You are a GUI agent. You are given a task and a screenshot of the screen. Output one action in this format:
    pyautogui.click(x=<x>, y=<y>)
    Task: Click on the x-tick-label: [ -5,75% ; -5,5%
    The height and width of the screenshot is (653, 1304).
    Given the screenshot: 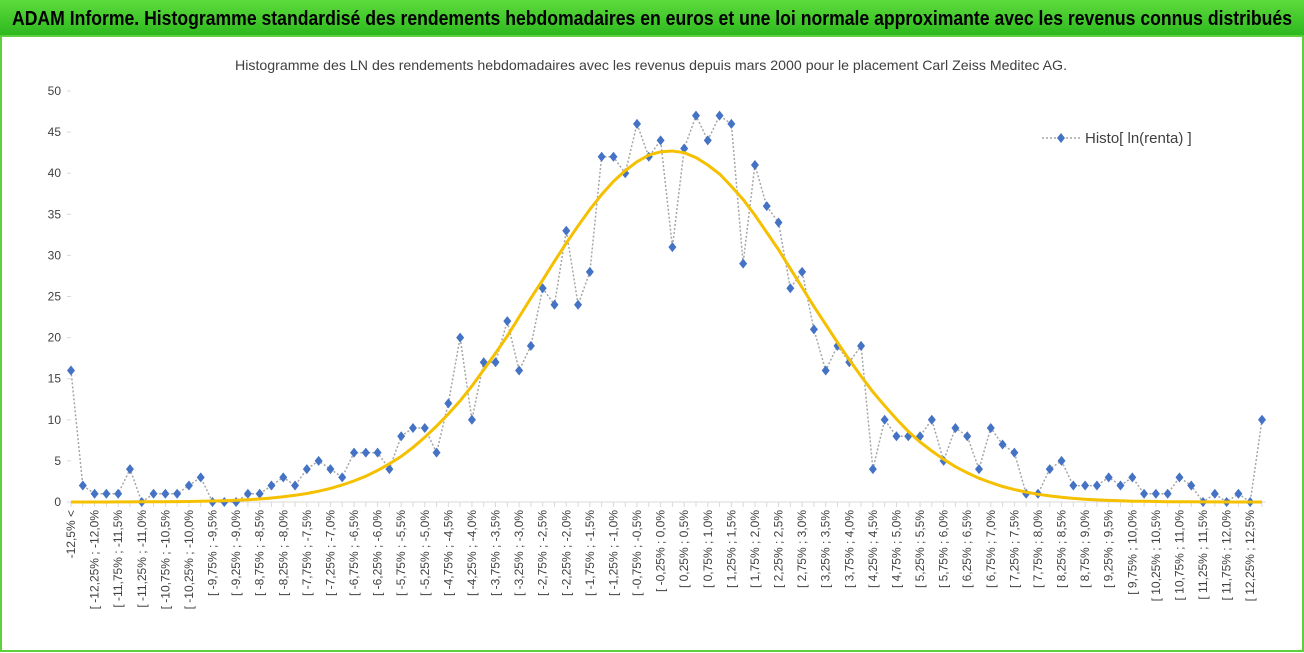 What is the action you would take?
    pyautogui.click(x=401, y=553)
    